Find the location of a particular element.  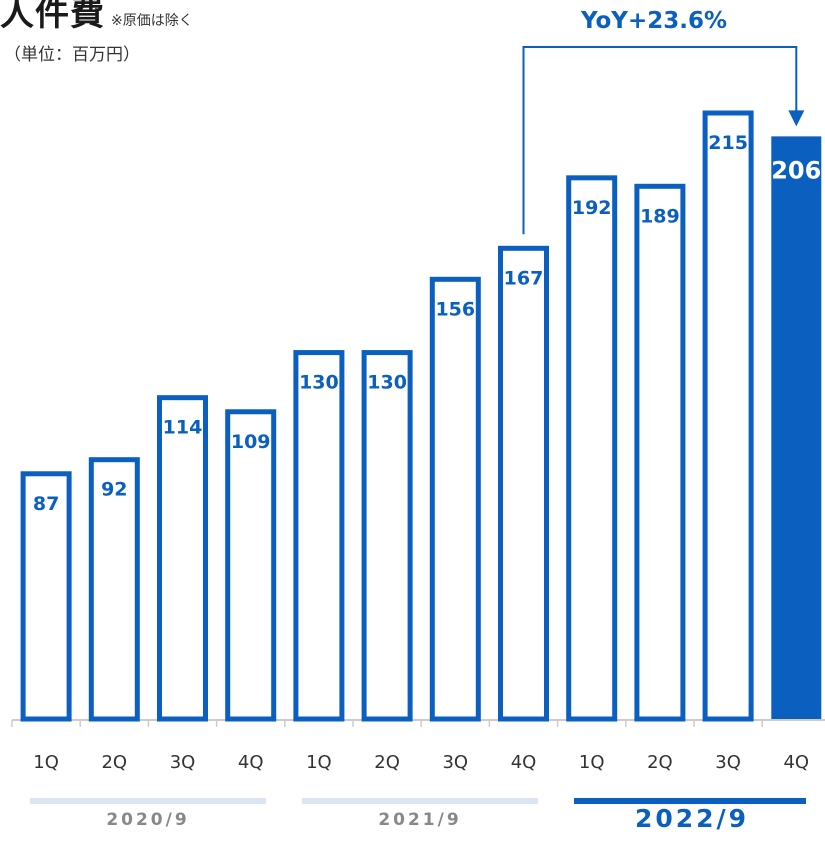

unit-label: （単位：百万円） is located at coordinates (72, 55).